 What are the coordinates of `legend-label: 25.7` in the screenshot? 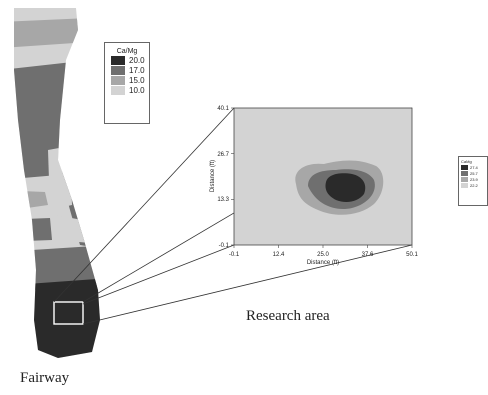 It's located at (474, 173).